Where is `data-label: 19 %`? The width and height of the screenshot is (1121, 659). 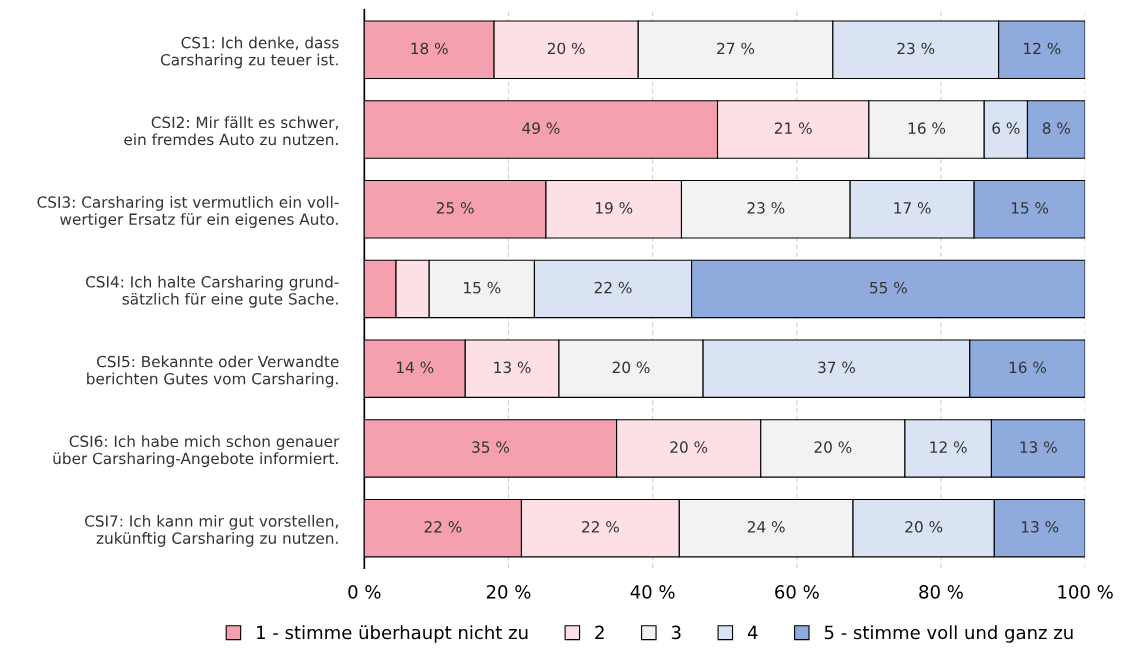 data-label: 19 % is located at coordinates (614, 208).